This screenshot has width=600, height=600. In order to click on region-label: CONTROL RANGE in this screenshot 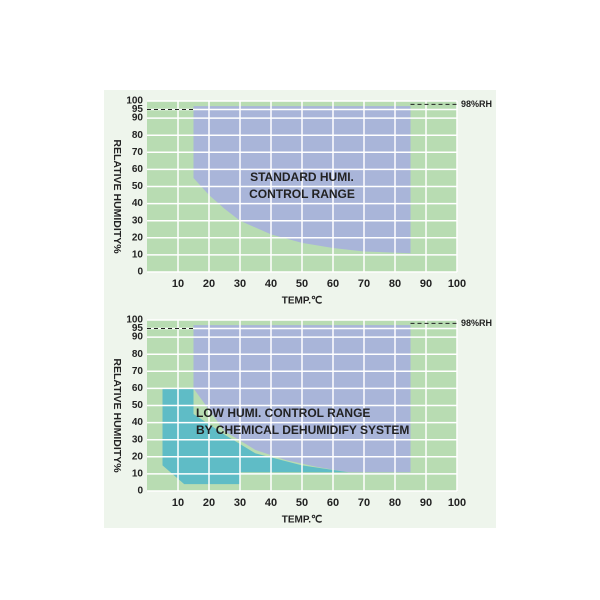, I will do `click(302, 194)`.